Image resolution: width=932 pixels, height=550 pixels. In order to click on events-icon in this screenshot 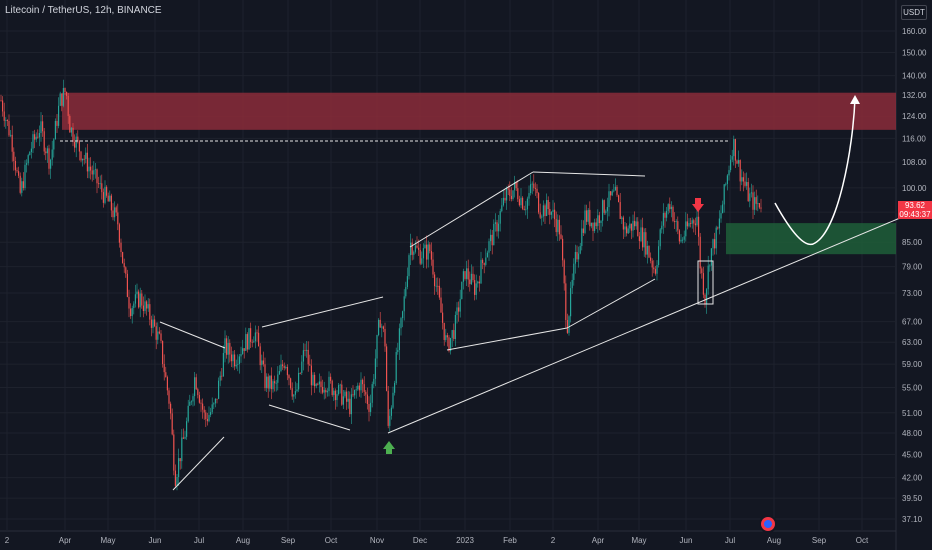, I will do `click(768, 524)`.